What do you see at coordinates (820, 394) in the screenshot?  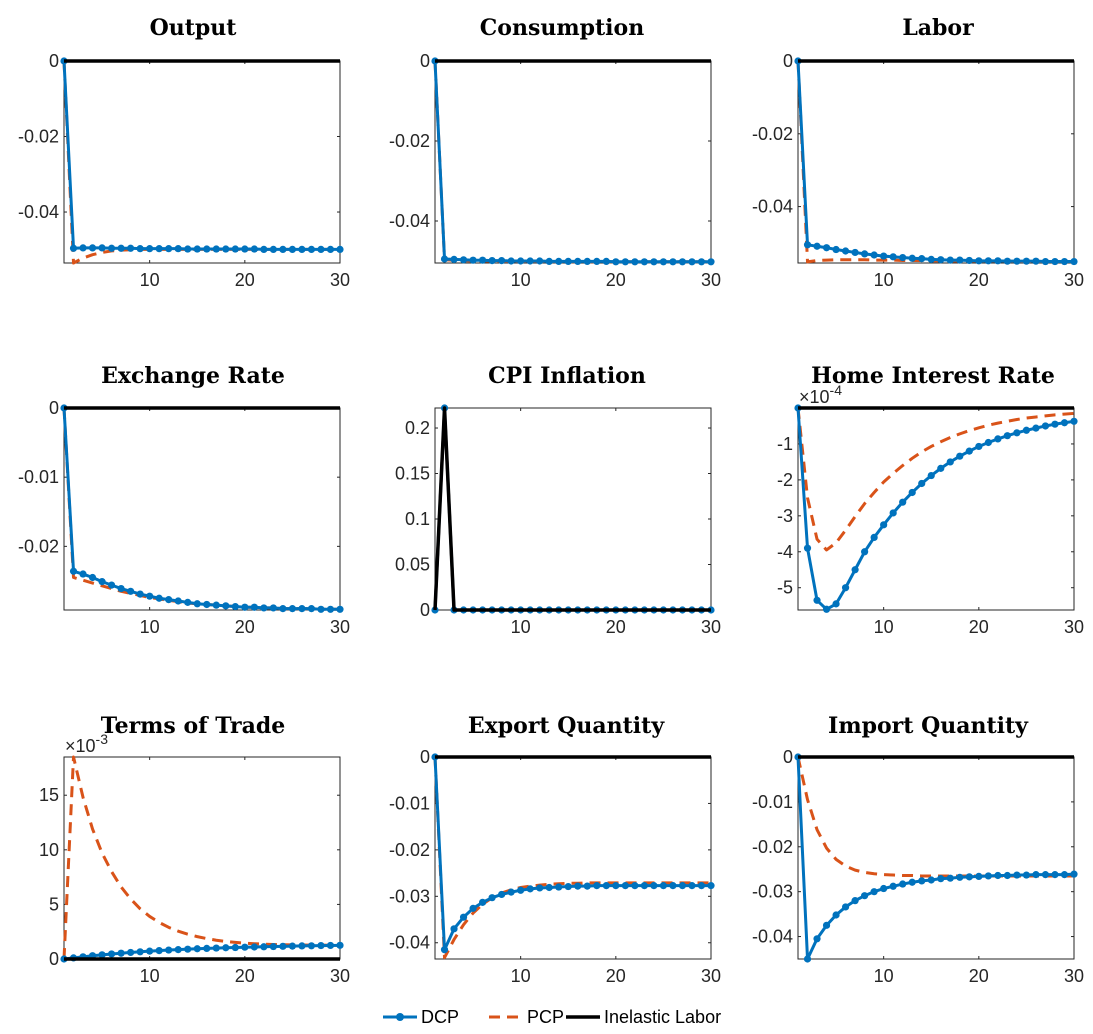 I see `axis-exponent-label: ×10⁻⁴` at bounding box center [820, 394].